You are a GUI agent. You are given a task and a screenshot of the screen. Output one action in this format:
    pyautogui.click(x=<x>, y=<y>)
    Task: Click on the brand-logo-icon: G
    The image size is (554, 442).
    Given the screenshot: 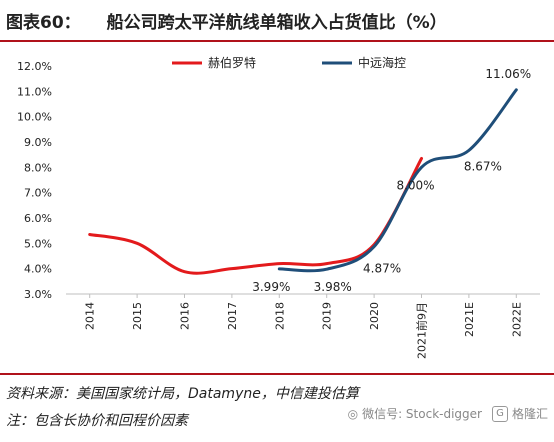 What is the action you would take?
    pyautogui.click(x=499, y=413)
    